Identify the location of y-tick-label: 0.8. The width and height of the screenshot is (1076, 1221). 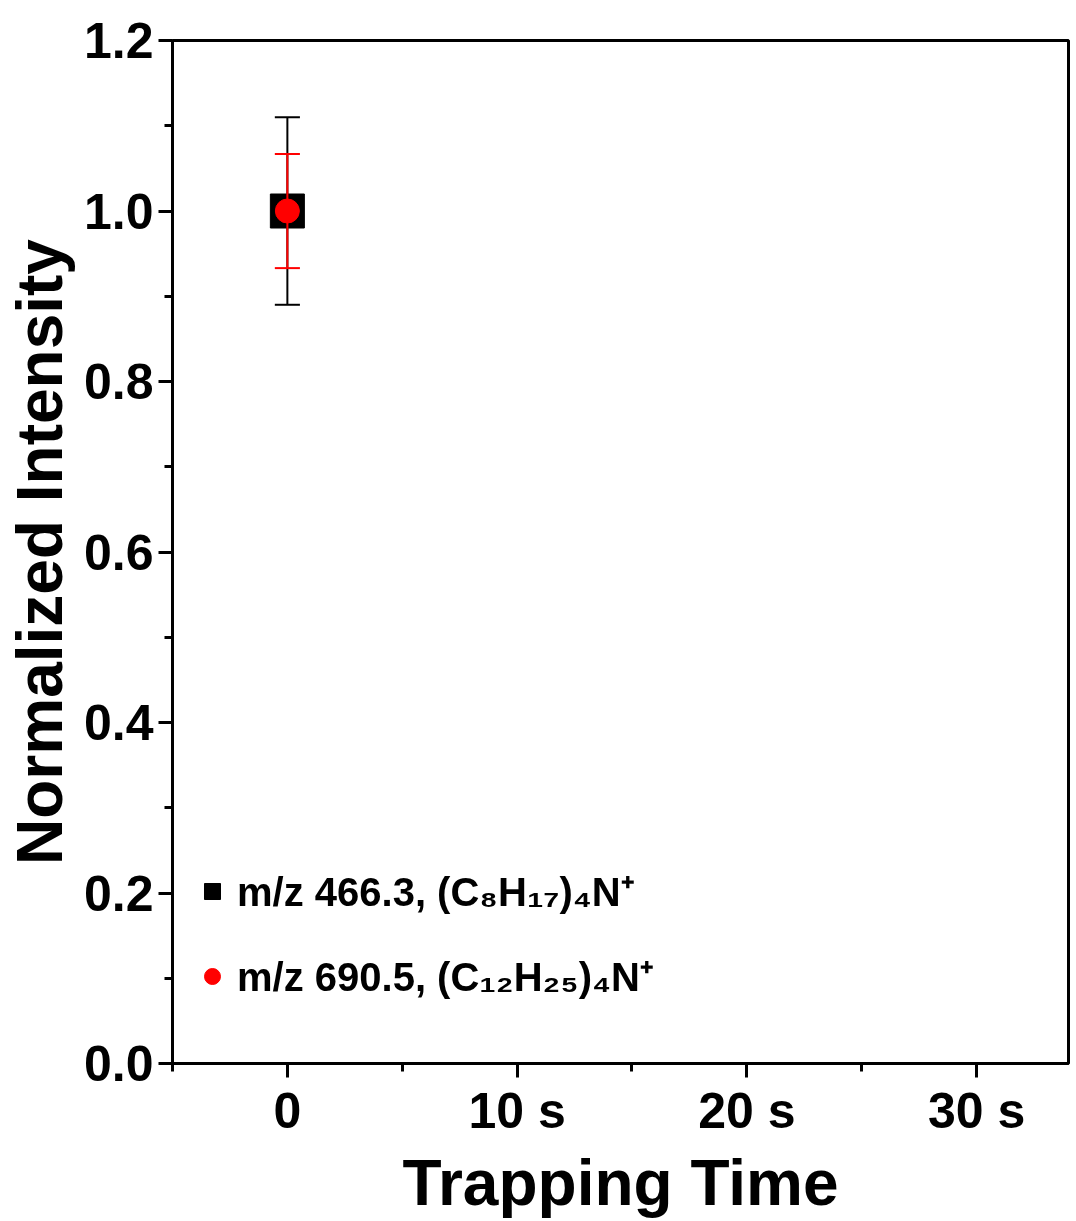
(118, 382).